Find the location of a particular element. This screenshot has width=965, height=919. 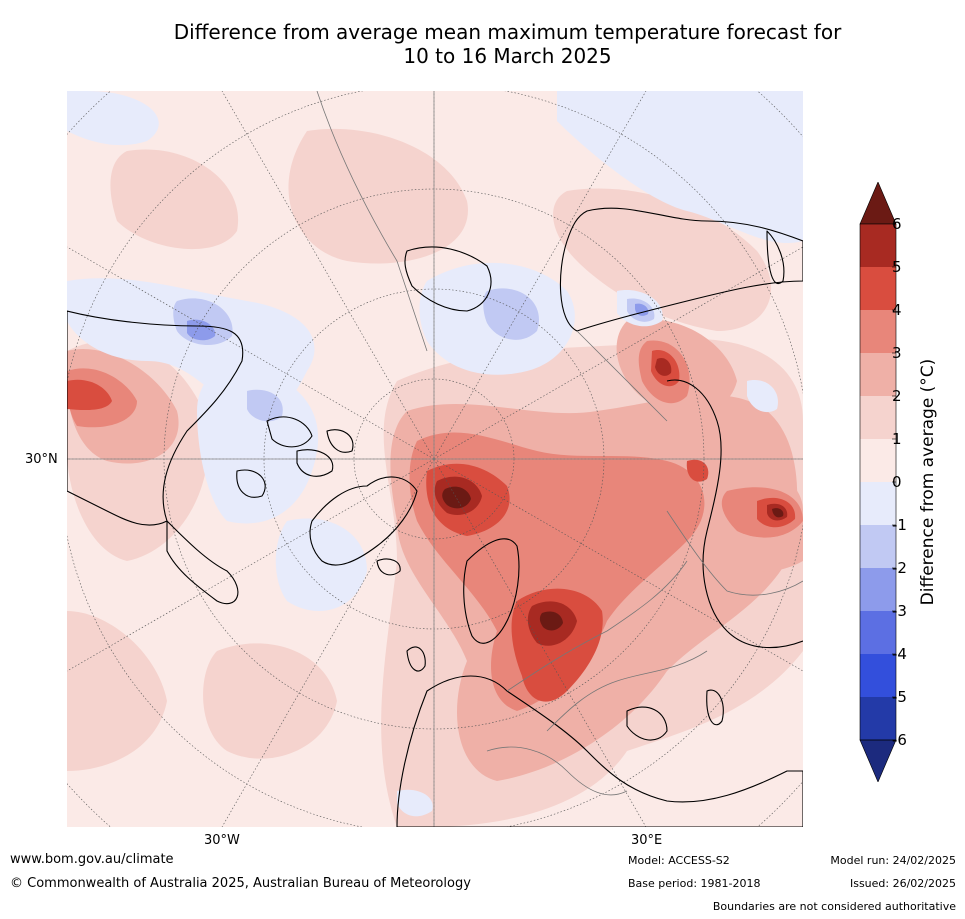

colorbar-arrow-top is located at coordinates (878, 203).